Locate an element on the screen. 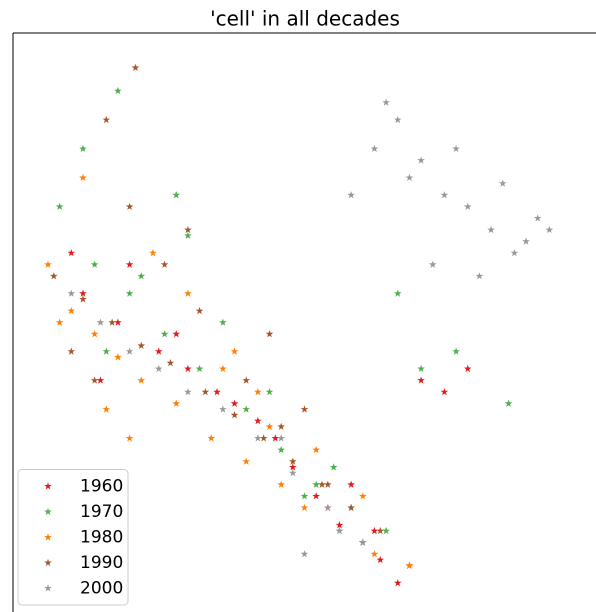  legend-label: 1970 is located at coordinates (101, 512).